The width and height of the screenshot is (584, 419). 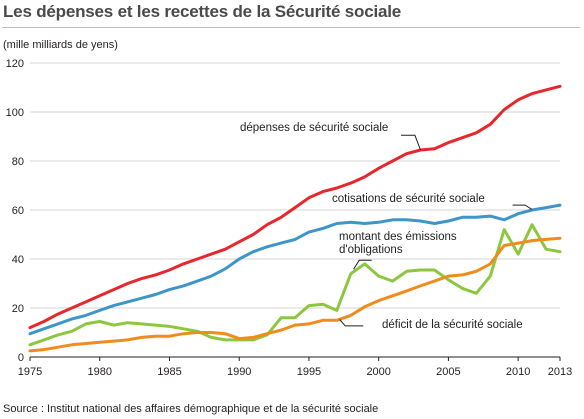 I want to click on y-tick-label: 120, so click(x=15, y=64).